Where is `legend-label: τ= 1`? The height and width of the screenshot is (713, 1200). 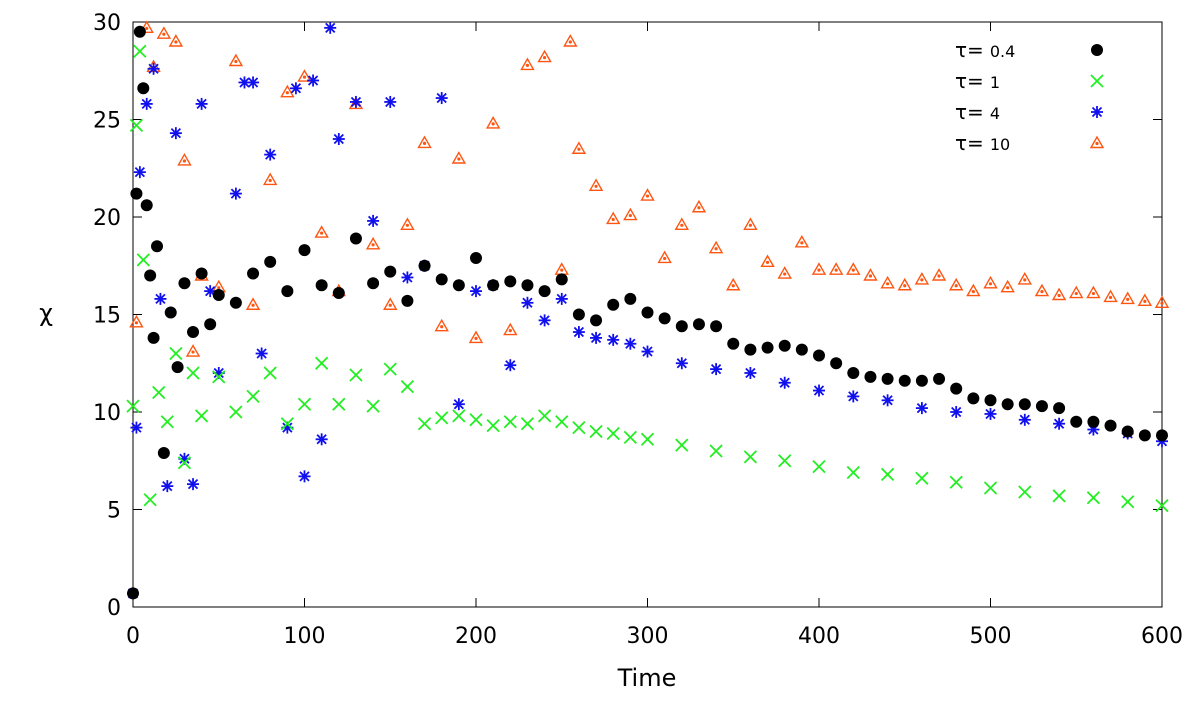 legend-label: τ= 1 is located at coordinates (977, 81).